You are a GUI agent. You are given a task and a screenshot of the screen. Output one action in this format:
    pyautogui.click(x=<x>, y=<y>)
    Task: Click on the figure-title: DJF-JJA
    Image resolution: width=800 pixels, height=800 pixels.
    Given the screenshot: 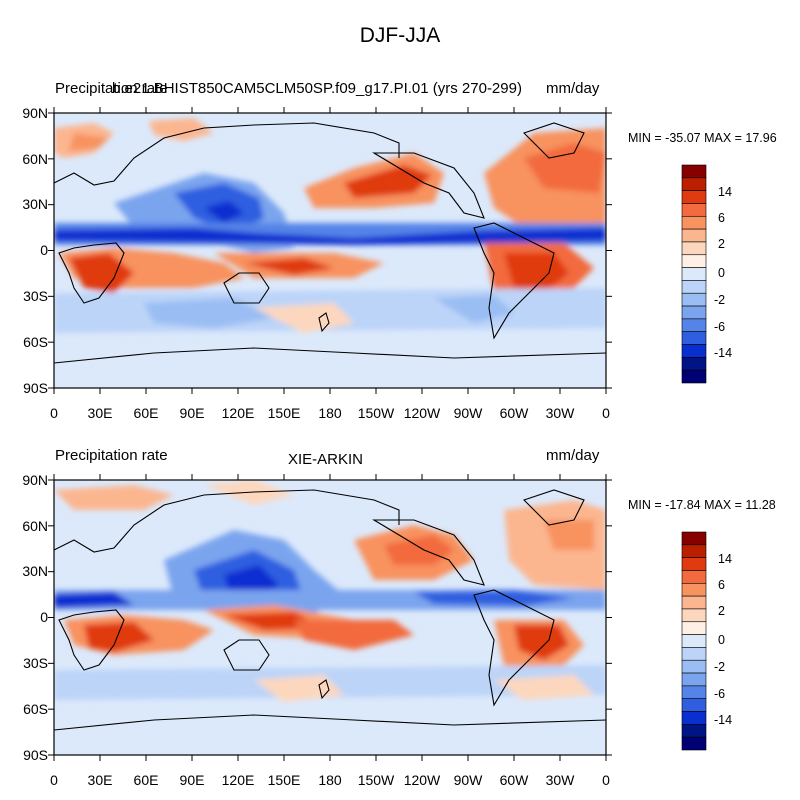 What is the action you would take?
    pyautogui.click(x=400, y=35)
    